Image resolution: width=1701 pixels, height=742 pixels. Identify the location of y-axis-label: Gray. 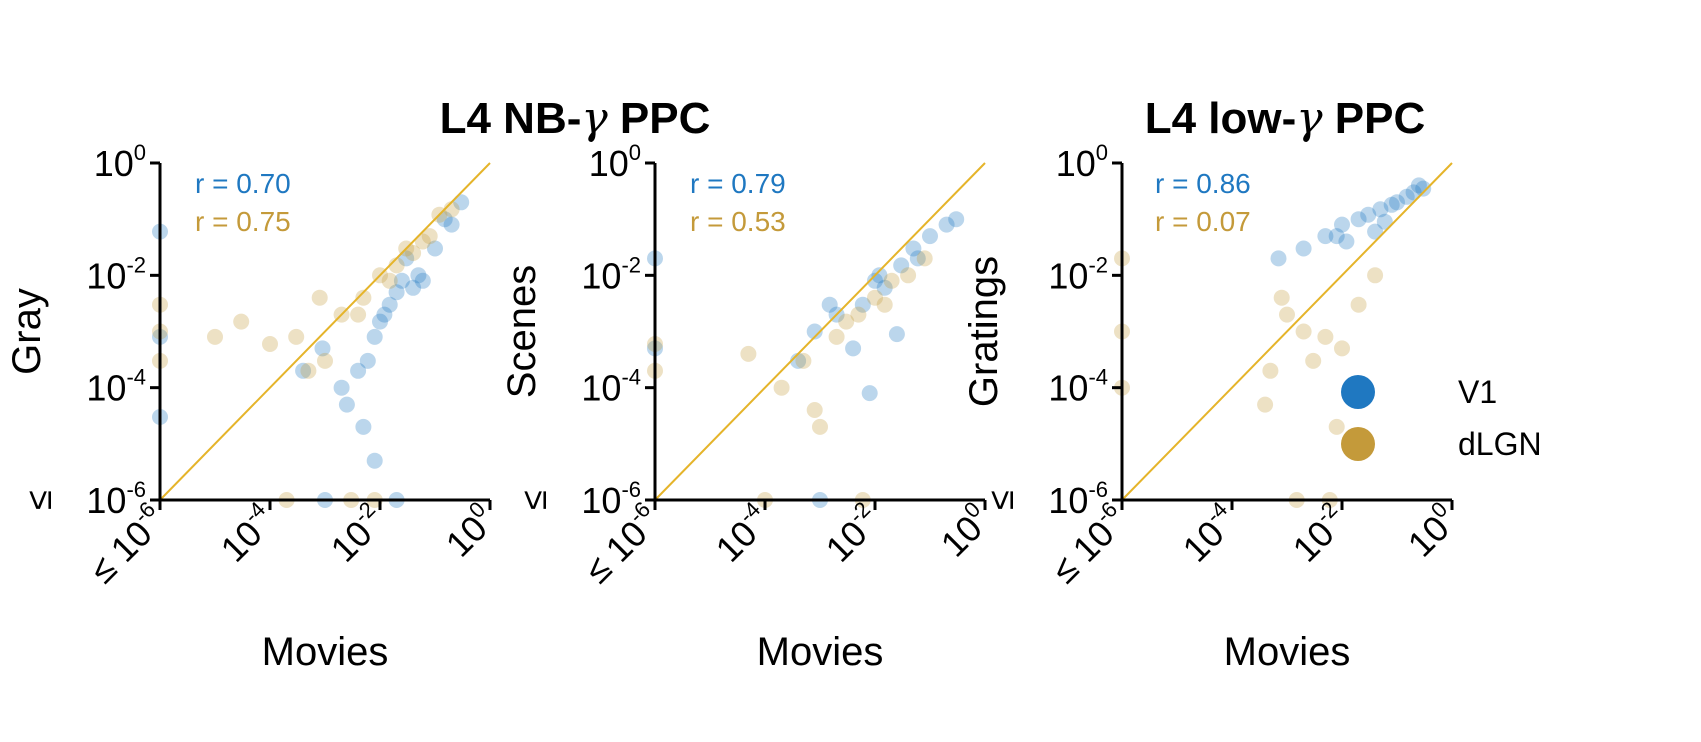
(27, 331).